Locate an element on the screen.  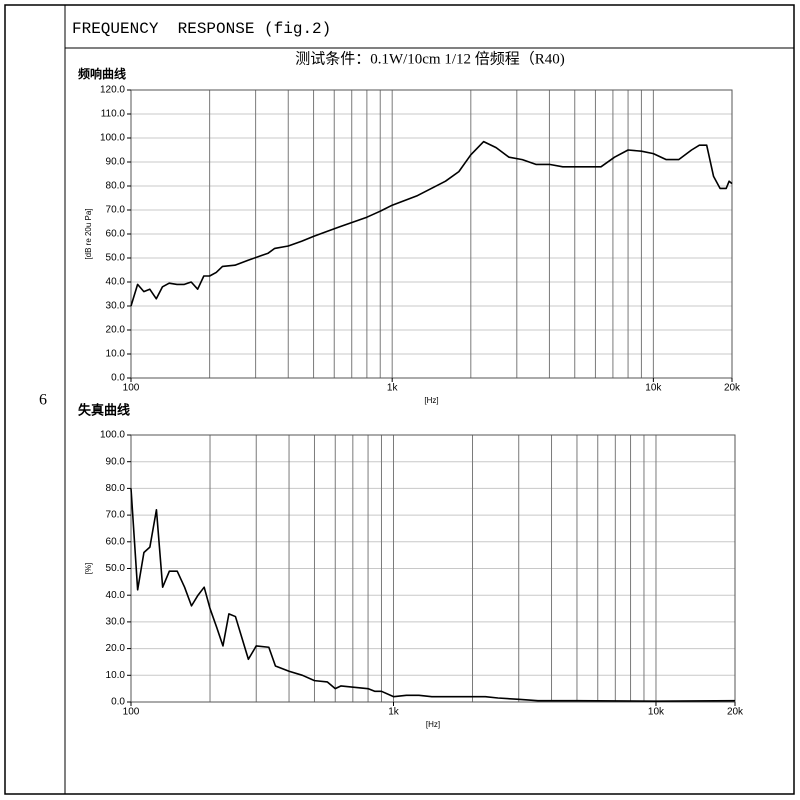
y-axis-label: [%] is located at coordinates (88, 569).